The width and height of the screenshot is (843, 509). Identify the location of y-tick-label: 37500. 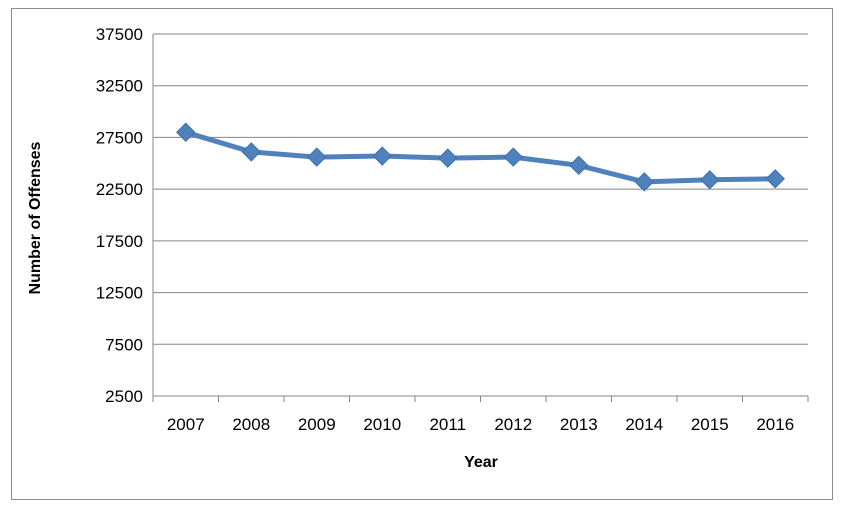
(119, 34).